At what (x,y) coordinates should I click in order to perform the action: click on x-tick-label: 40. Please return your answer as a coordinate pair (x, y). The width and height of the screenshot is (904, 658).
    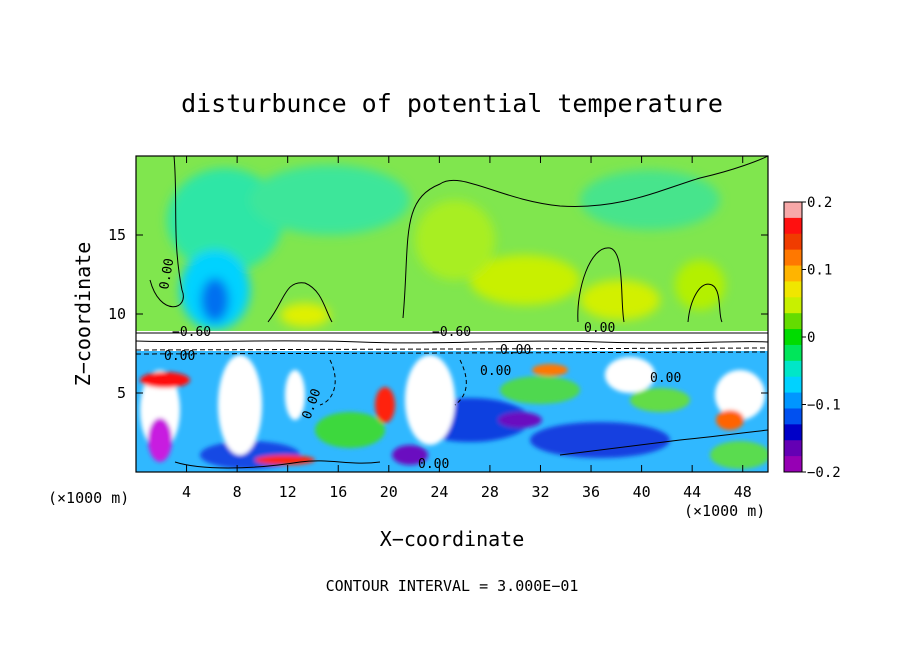
    Looking at the image, I should click on (642, 492).